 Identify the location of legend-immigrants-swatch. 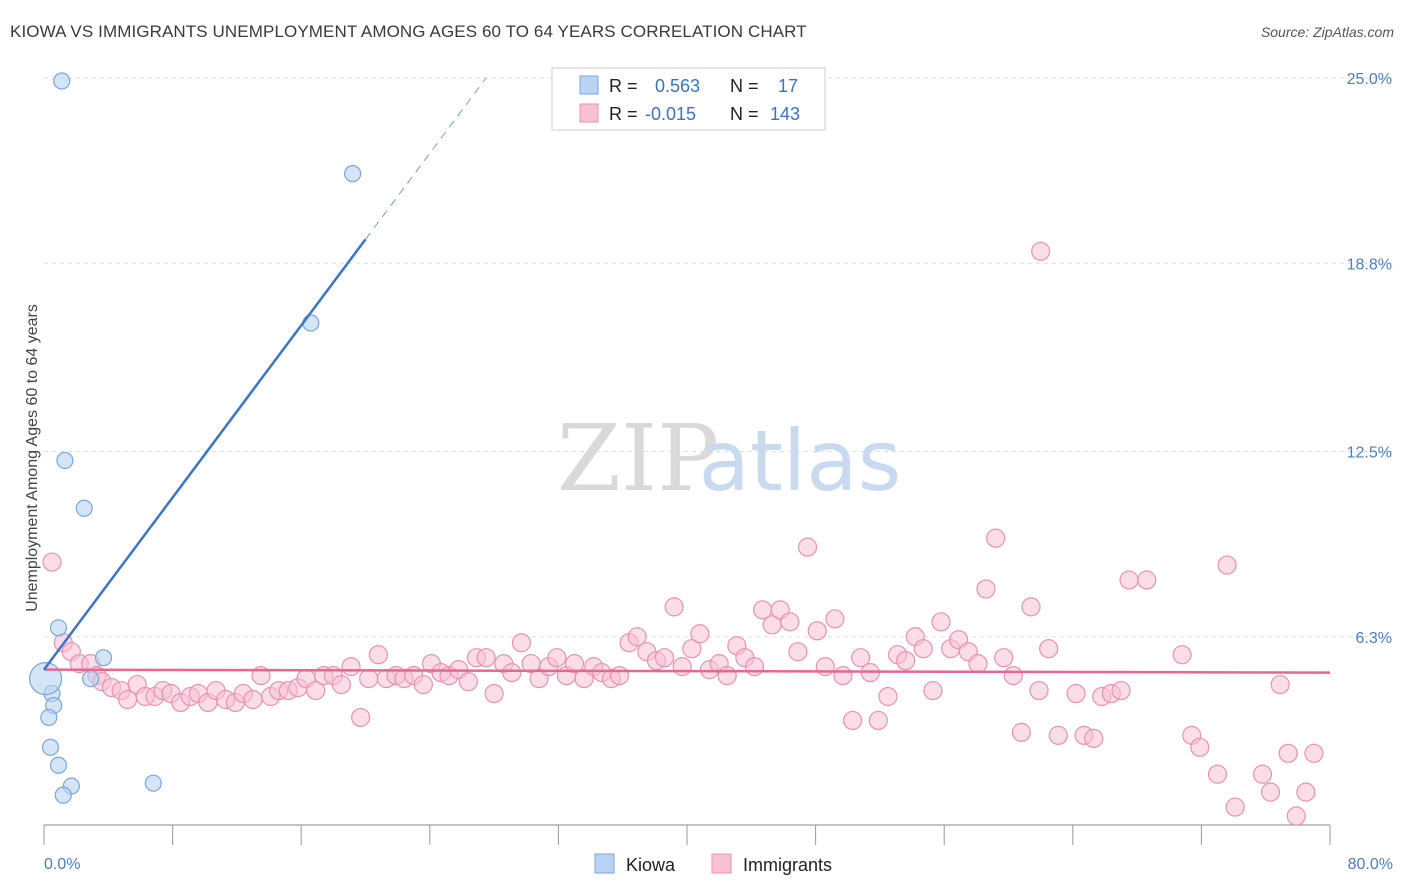
(589, 113).